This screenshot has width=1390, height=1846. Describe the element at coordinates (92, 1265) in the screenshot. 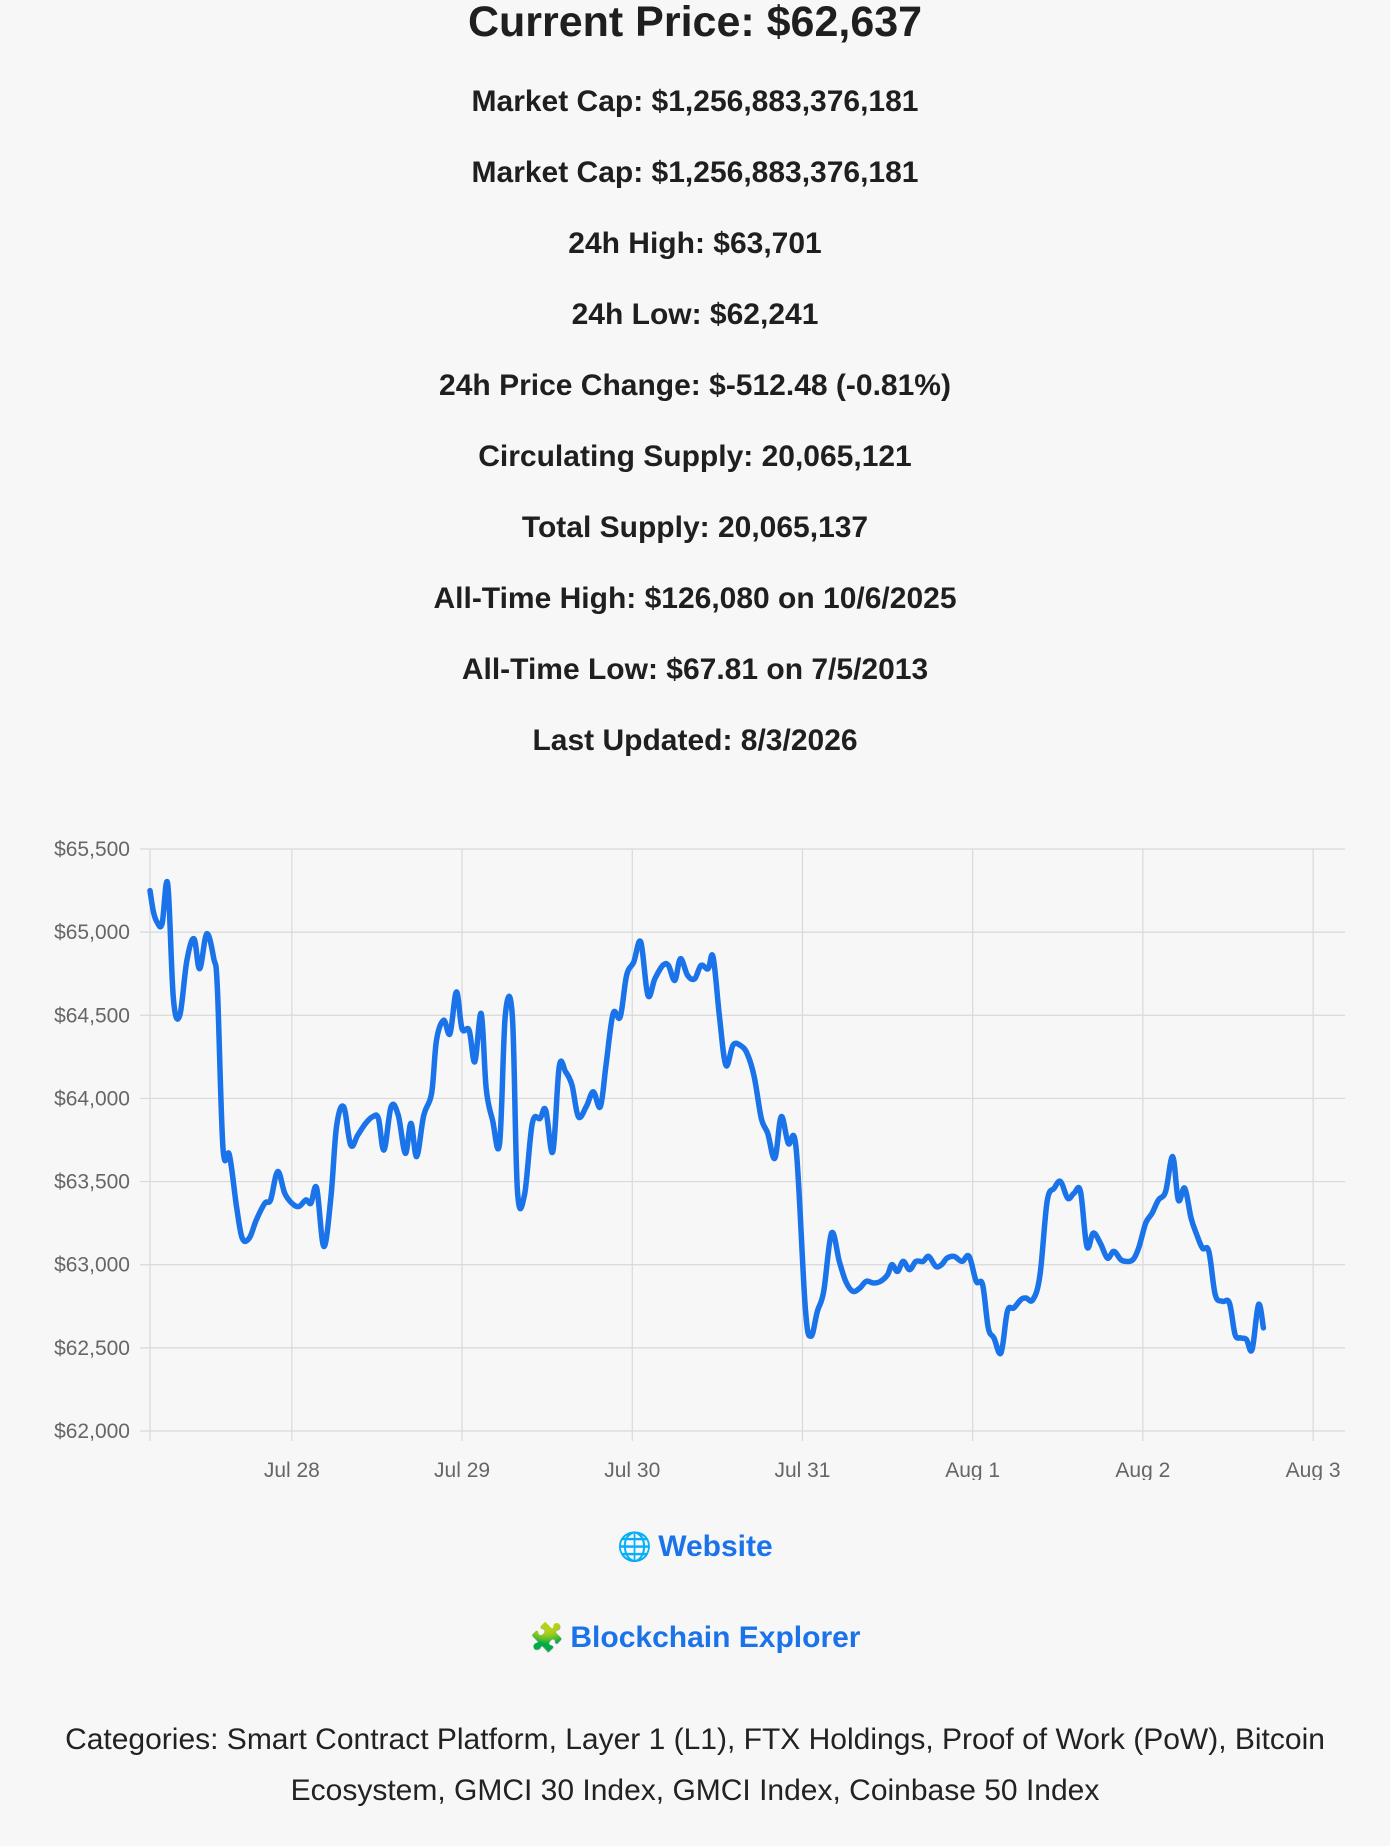

I see `y-tick-label: $63,000` at that location.